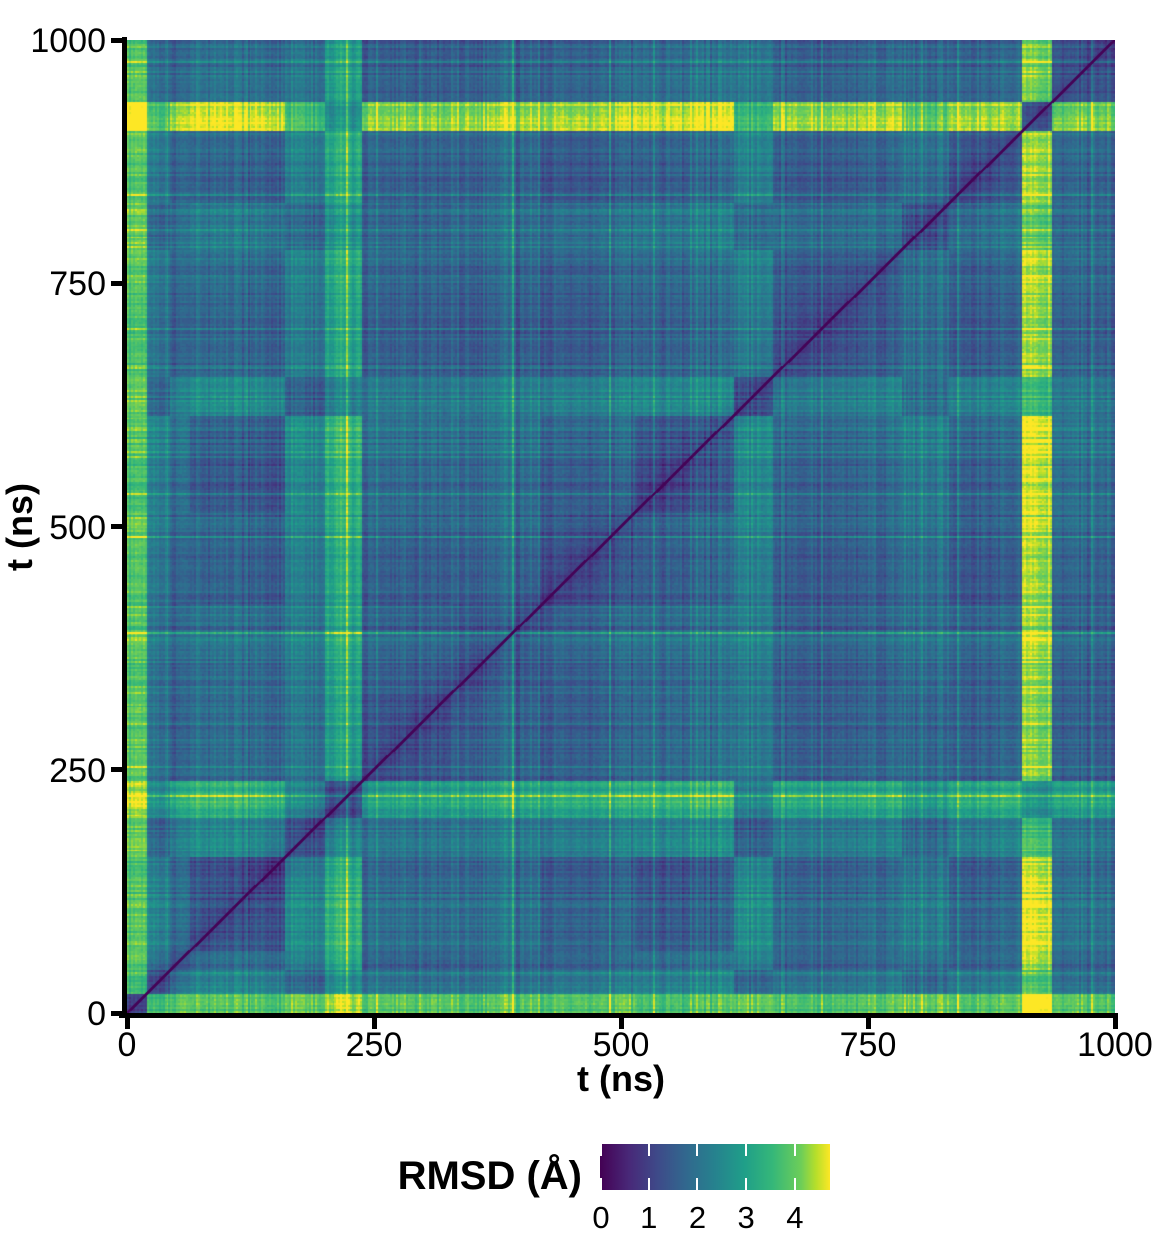 This screenshot has width=1152, height=1248. Describe the element at coordinates (621, 1045) in the screenshot. I see `x-tick-label: 500` at that location.